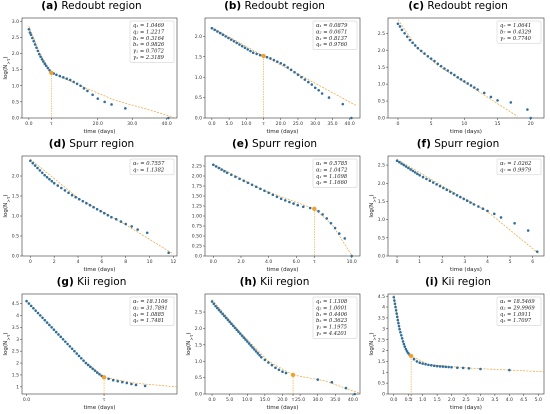 This screenshot has width=550, height=414. I want to click on y-tick-label: 2.25, so click(197, 167).